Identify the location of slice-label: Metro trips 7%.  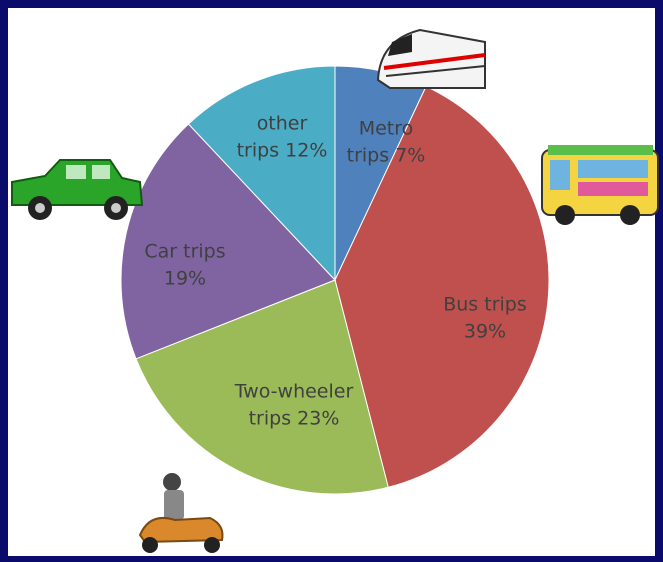
(386, 141).